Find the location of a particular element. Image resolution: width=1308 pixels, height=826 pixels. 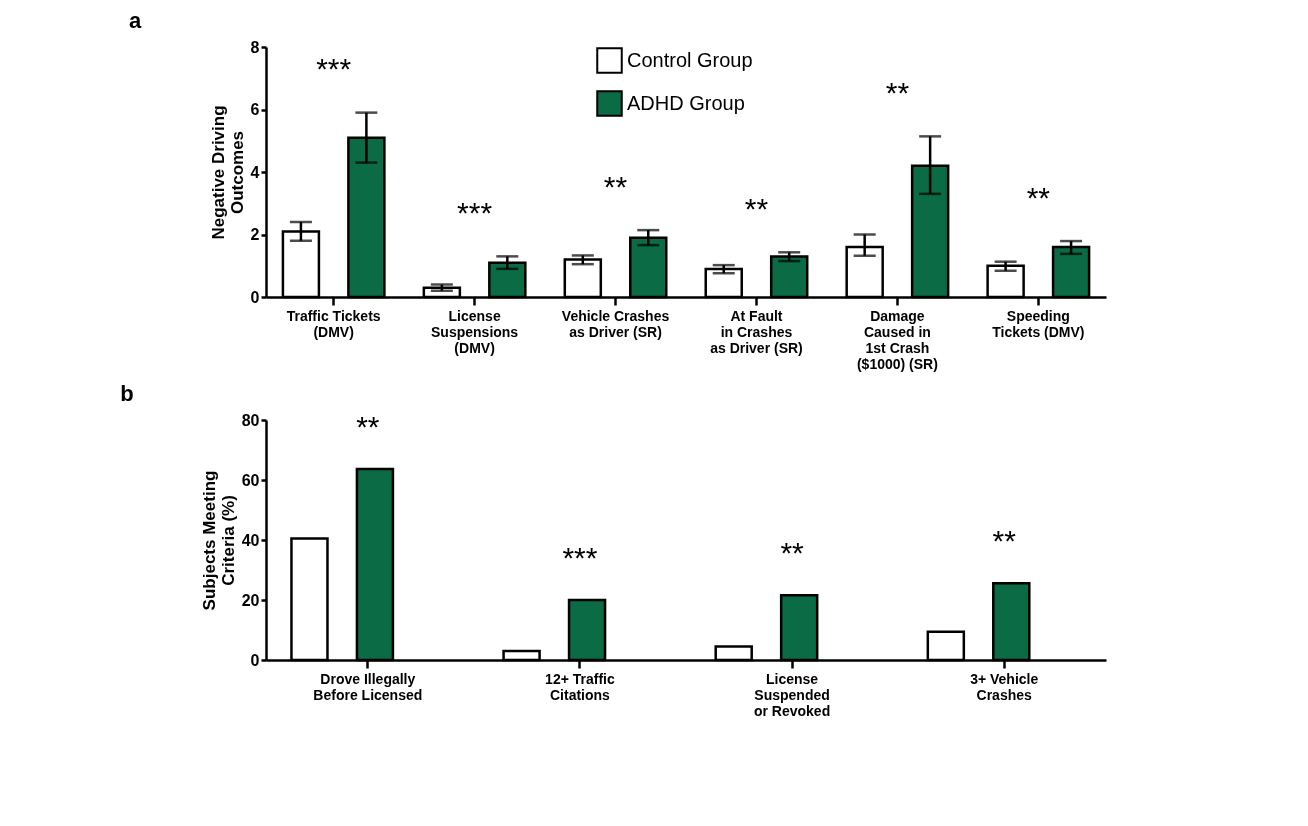

x-tick-label: License Suspensions (DMV) is located at coordinates (475, 331).